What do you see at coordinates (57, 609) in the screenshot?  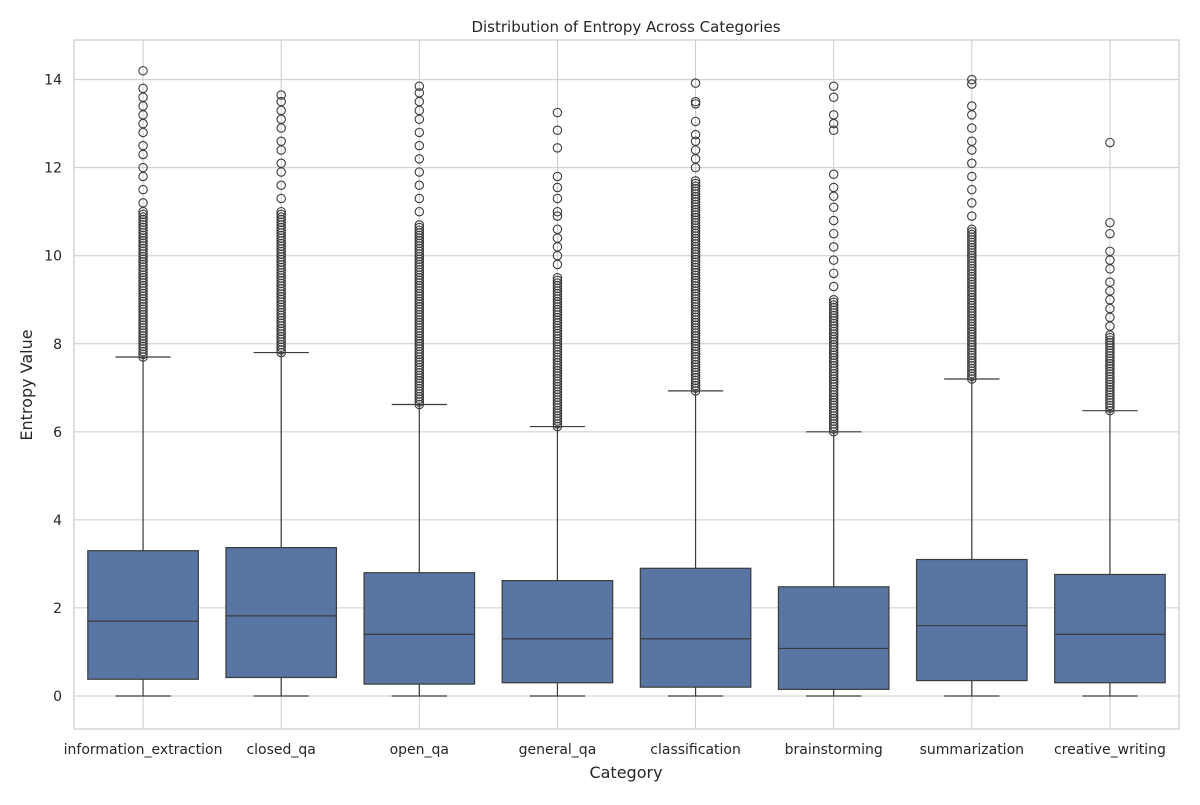 I see `y-tick-label: 2` at bounding box center [57, 609].